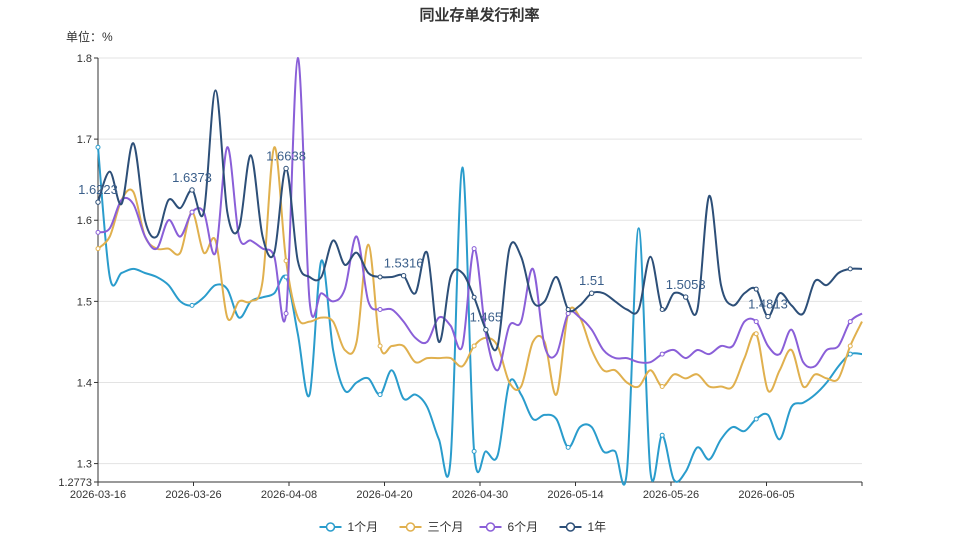 This screenshot has width=959, height=540. What do you see at coordinates (766, 495) in the screenshot?
I see `x-tick-label: 2026-06-05` at bounding box center [766, 495].